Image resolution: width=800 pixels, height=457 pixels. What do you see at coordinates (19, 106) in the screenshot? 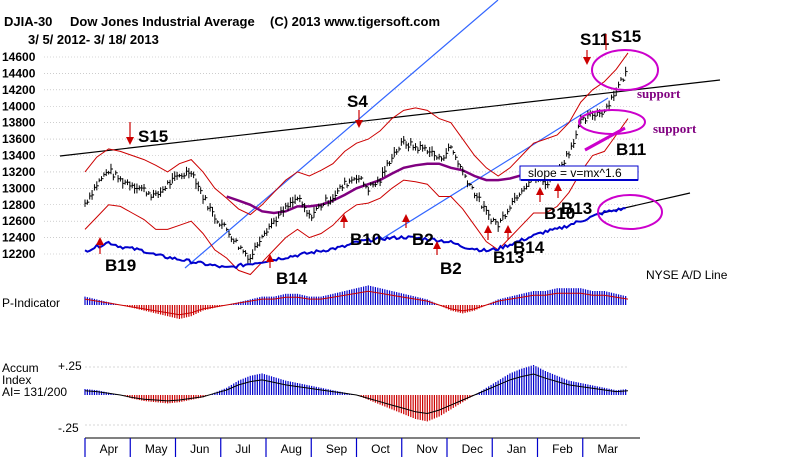
I see `y-tick-label: 14000` at bounding box center [19, 106].